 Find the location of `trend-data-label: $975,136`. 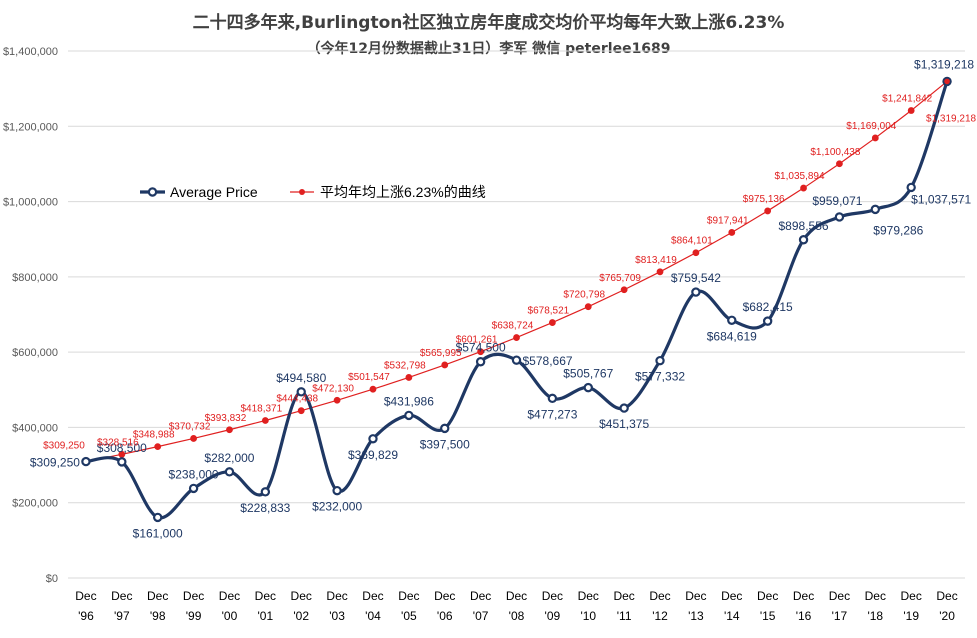

trend-data-label: $975,136 is located at coordinates (764, 199).